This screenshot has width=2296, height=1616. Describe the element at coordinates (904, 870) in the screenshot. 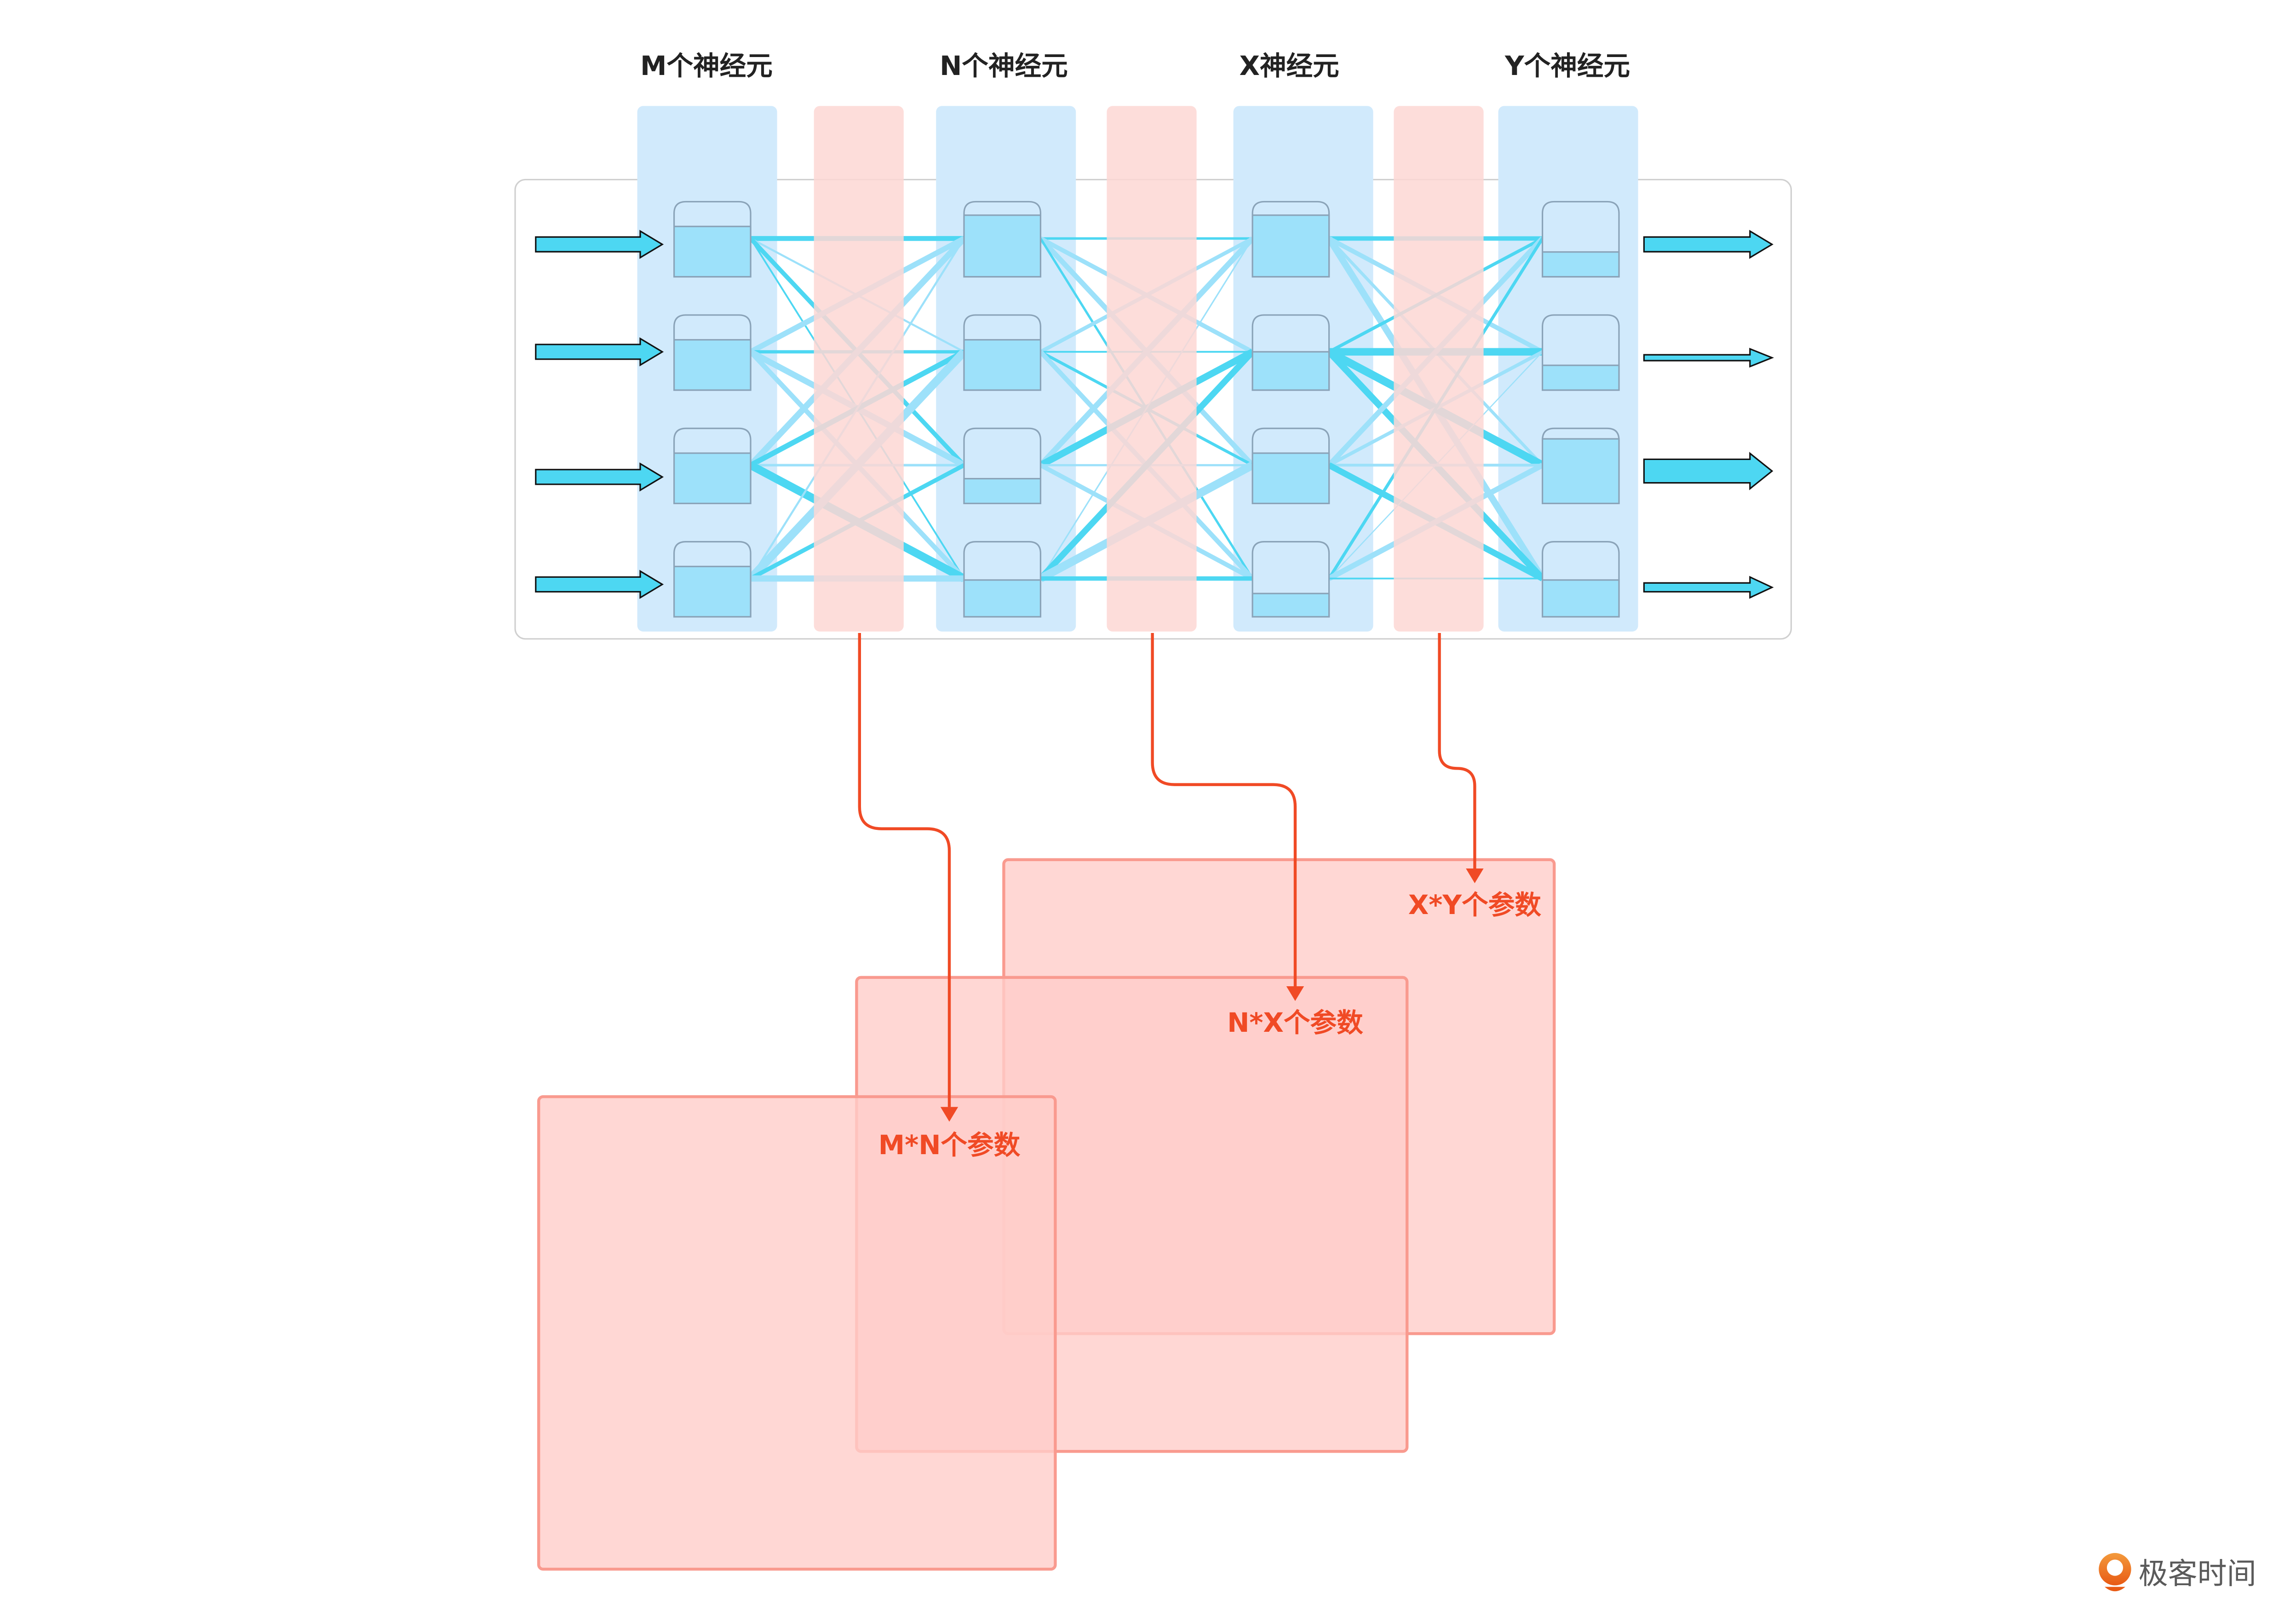

I see `connector-mn` at that location.